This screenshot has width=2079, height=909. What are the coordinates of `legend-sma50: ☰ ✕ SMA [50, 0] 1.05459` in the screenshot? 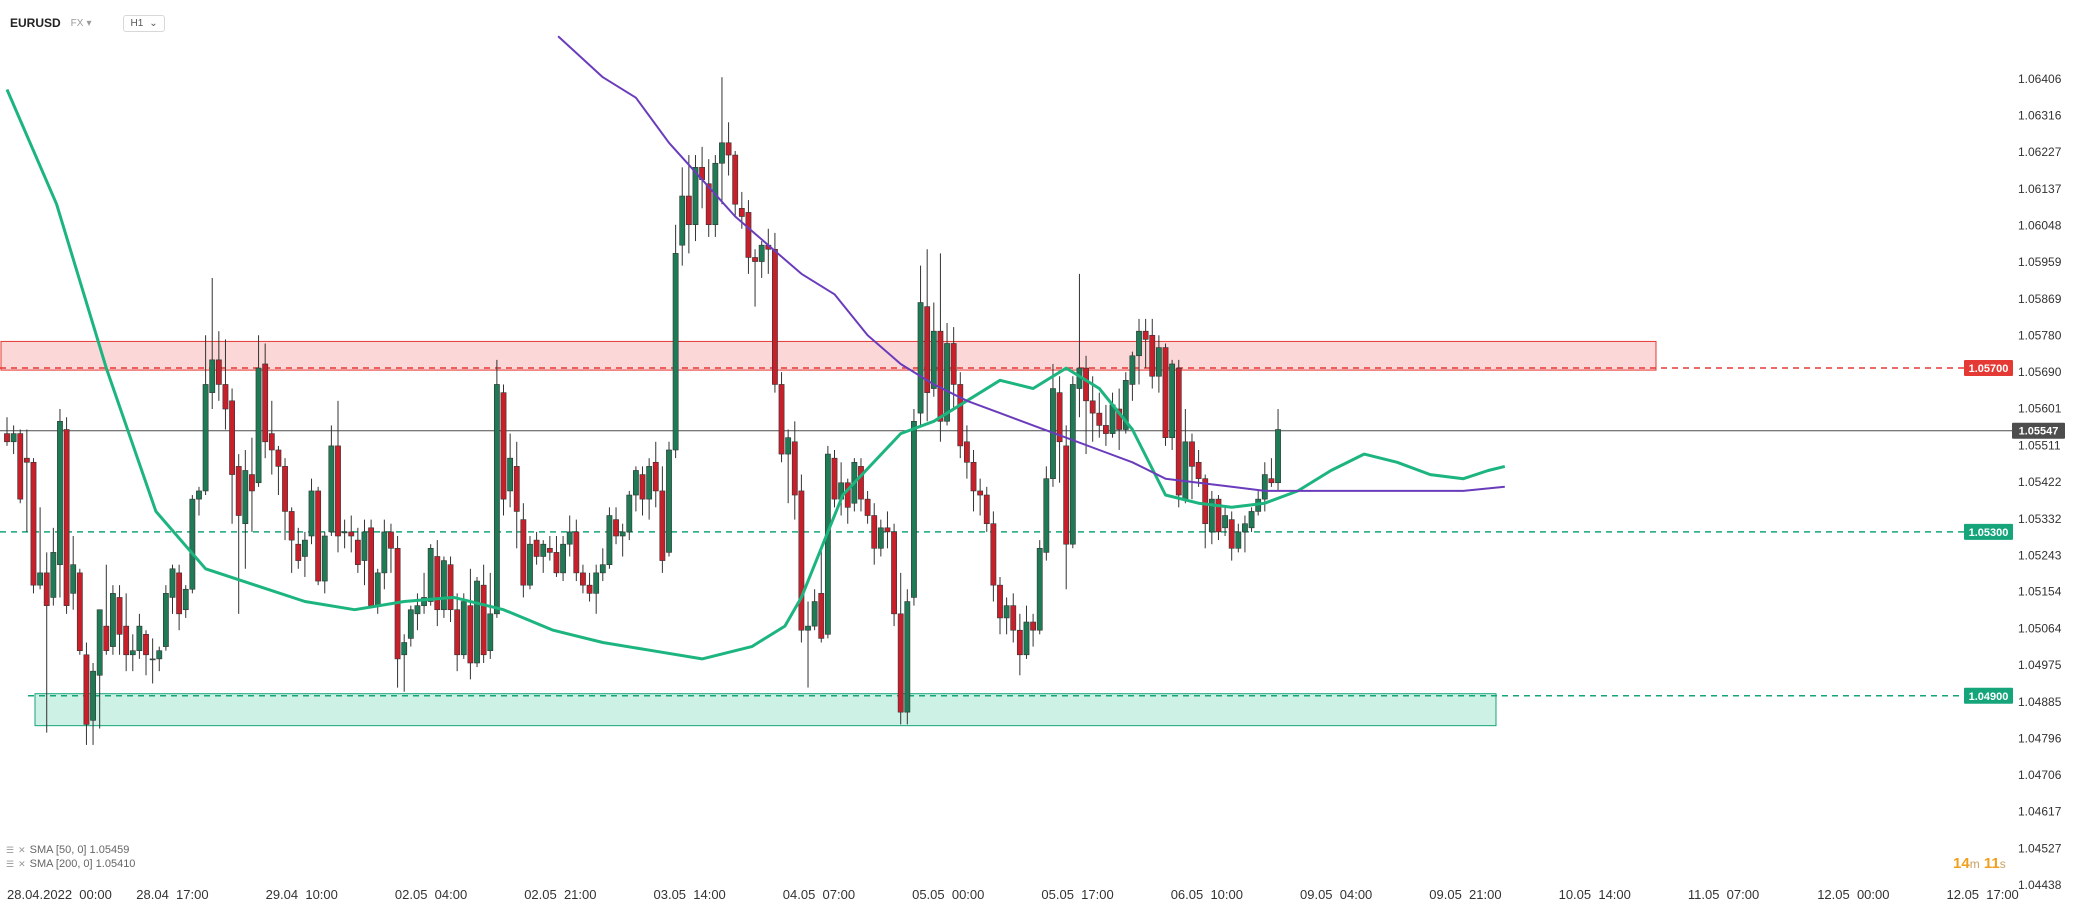 It's located at (70, 850).